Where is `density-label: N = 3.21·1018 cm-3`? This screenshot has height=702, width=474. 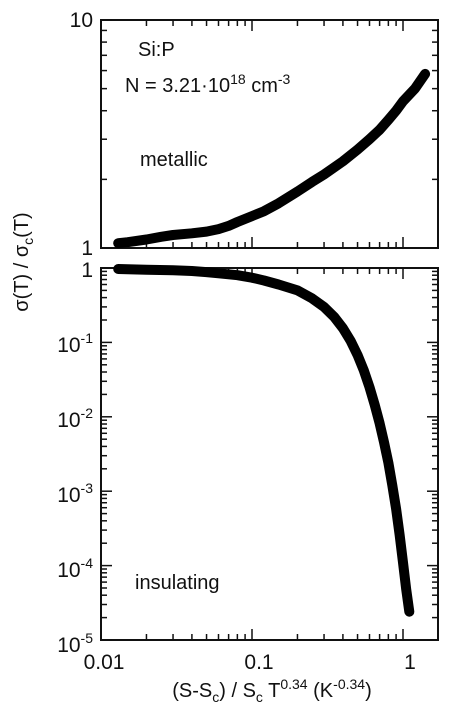
density-label: N = 3.21·1018 cm-3 is located at coordinates (208, 84).